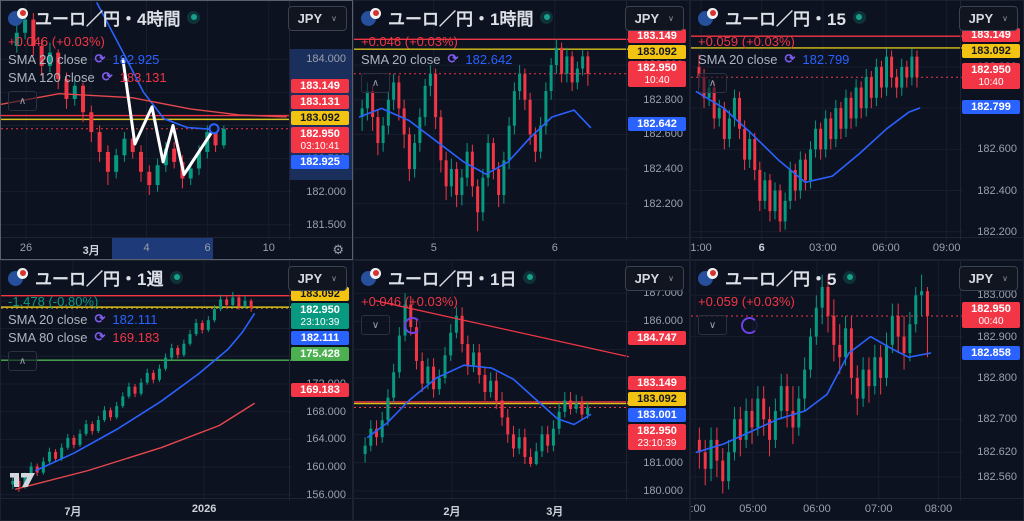 The width and height of the screenshot is (1024, 521). What do you see at coordinates (856, 509) in the screenshot?
I see `time-axis: 4:00 05:00 06:00 07:00 08:00` at bounding box center [856, 509].